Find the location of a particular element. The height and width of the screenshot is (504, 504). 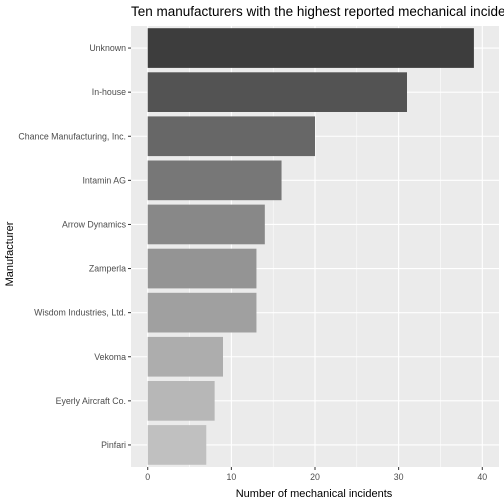

x-tick-label: 20 is located at coordinates (315, 477).